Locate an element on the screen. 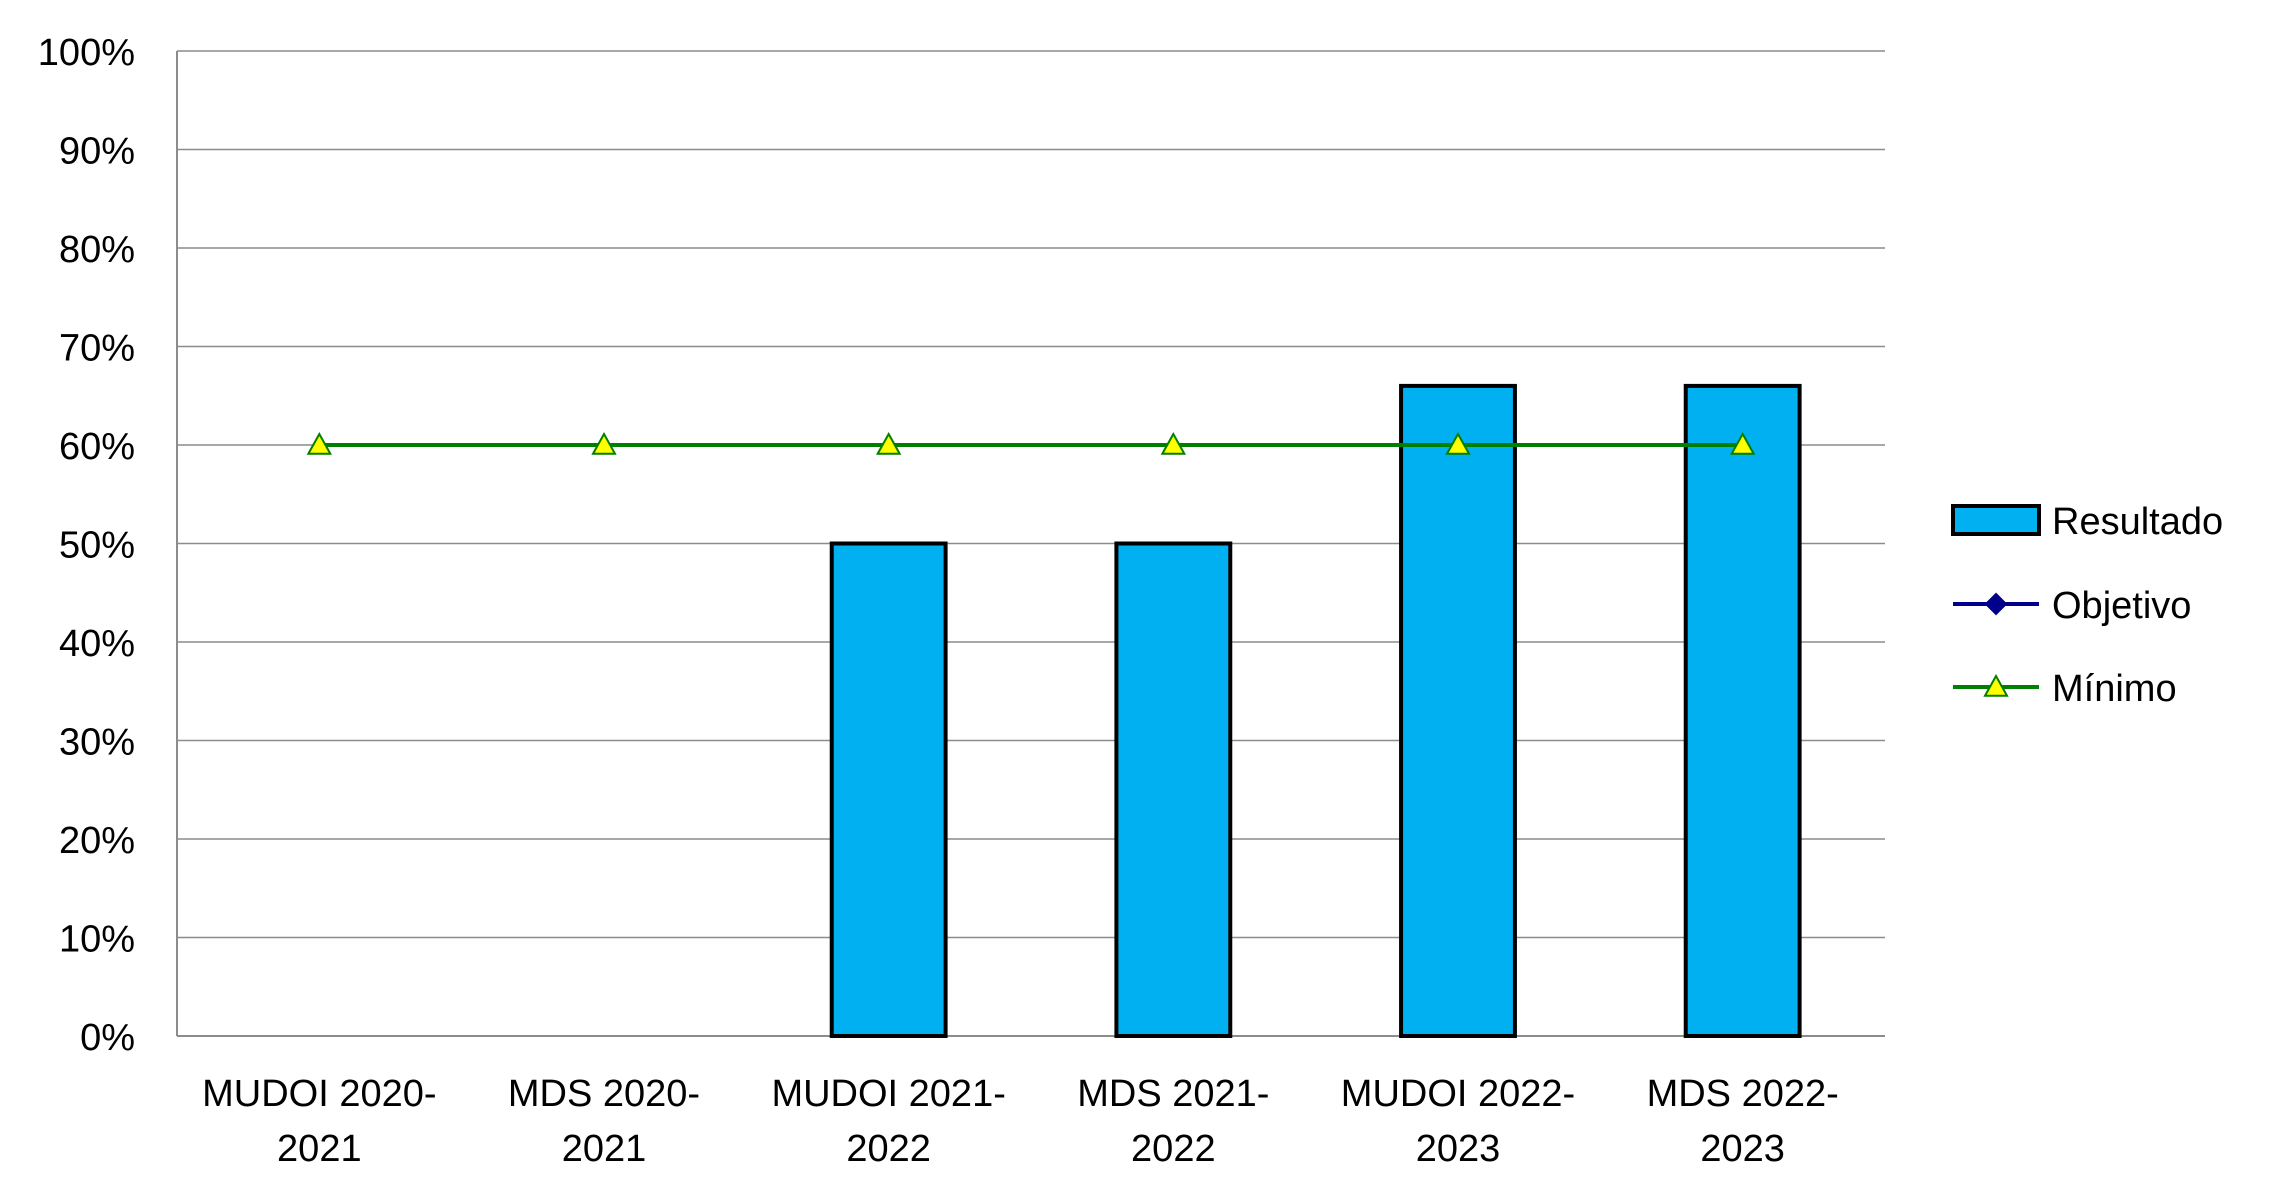 The width and height of the screenshot is (2270, 1200). legend-label: Objetivo is located at coordinates (2121, 606).